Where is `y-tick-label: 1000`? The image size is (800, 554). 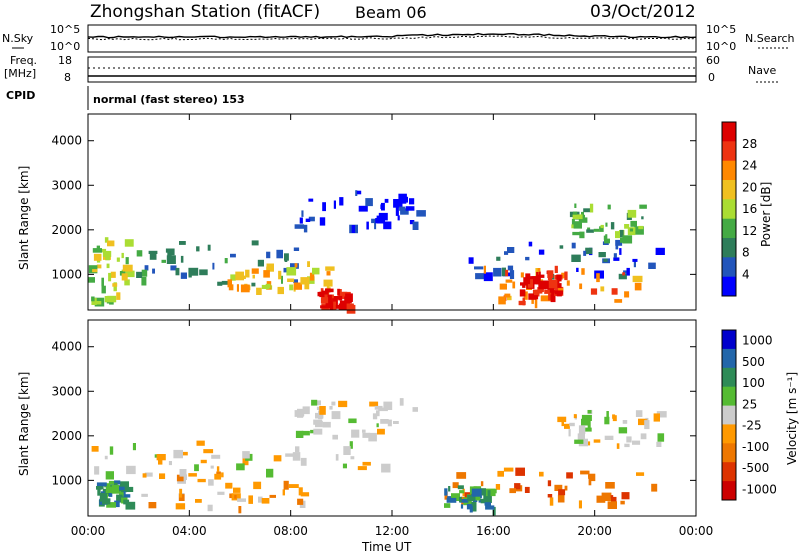 y-tick-label: 1000 is located at coordinates (66, 274).